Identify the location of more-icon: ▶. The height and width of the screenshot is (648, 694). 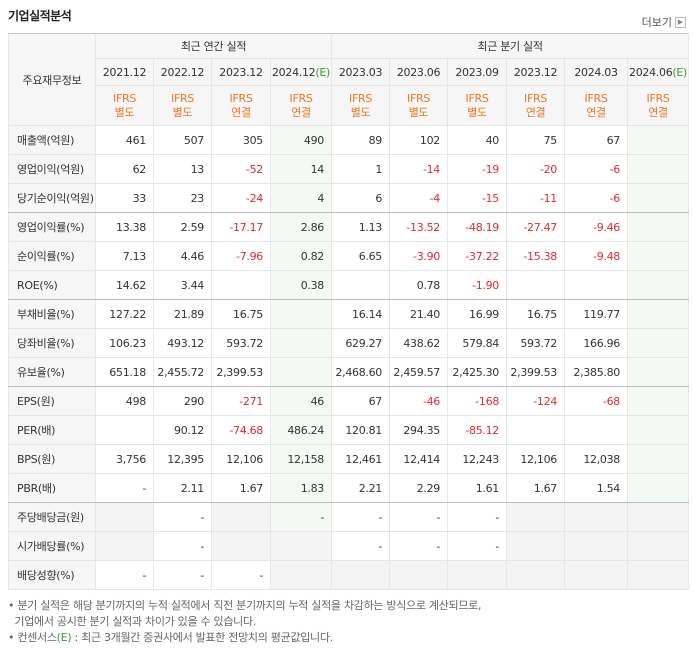
(680, 22).